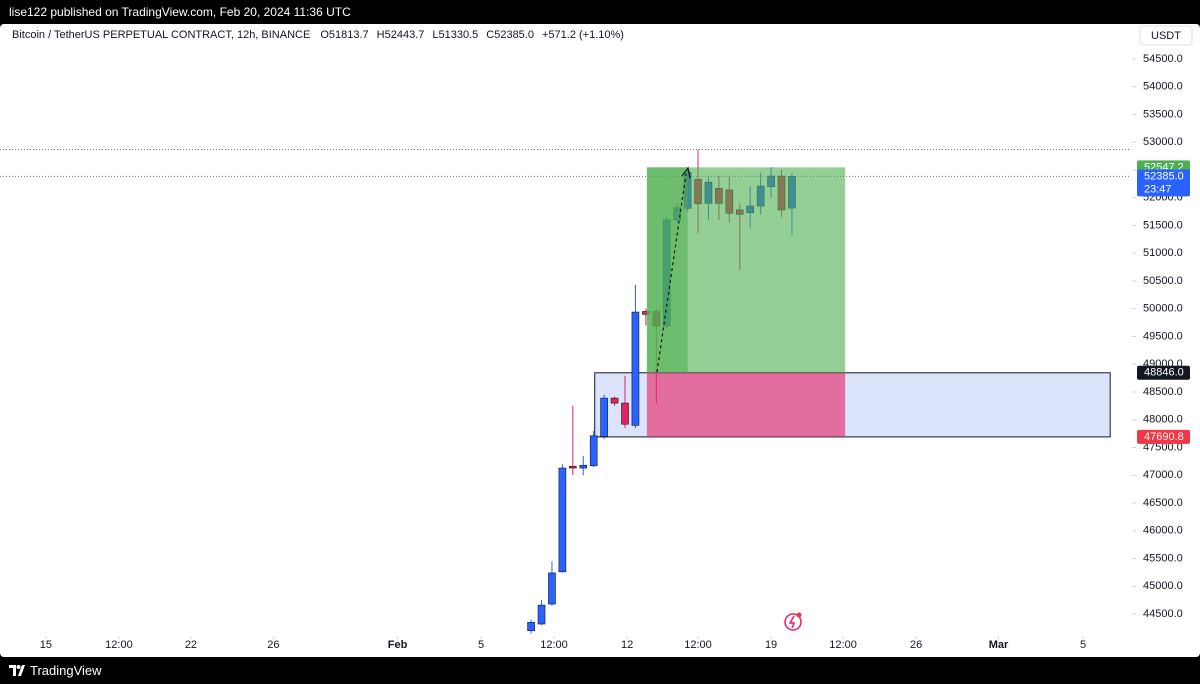 The width and height of the screenshot is (1200, 684). I want to click on y-tick-label: 44500.0, so click(1163, 614).